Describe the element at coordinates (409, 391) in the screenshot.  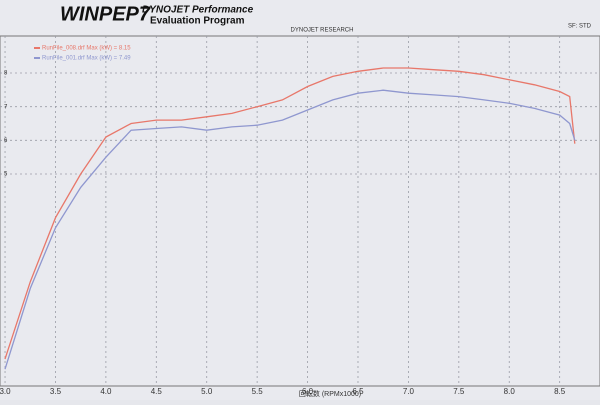
I see `x-tick-label: 7.0` at that location.